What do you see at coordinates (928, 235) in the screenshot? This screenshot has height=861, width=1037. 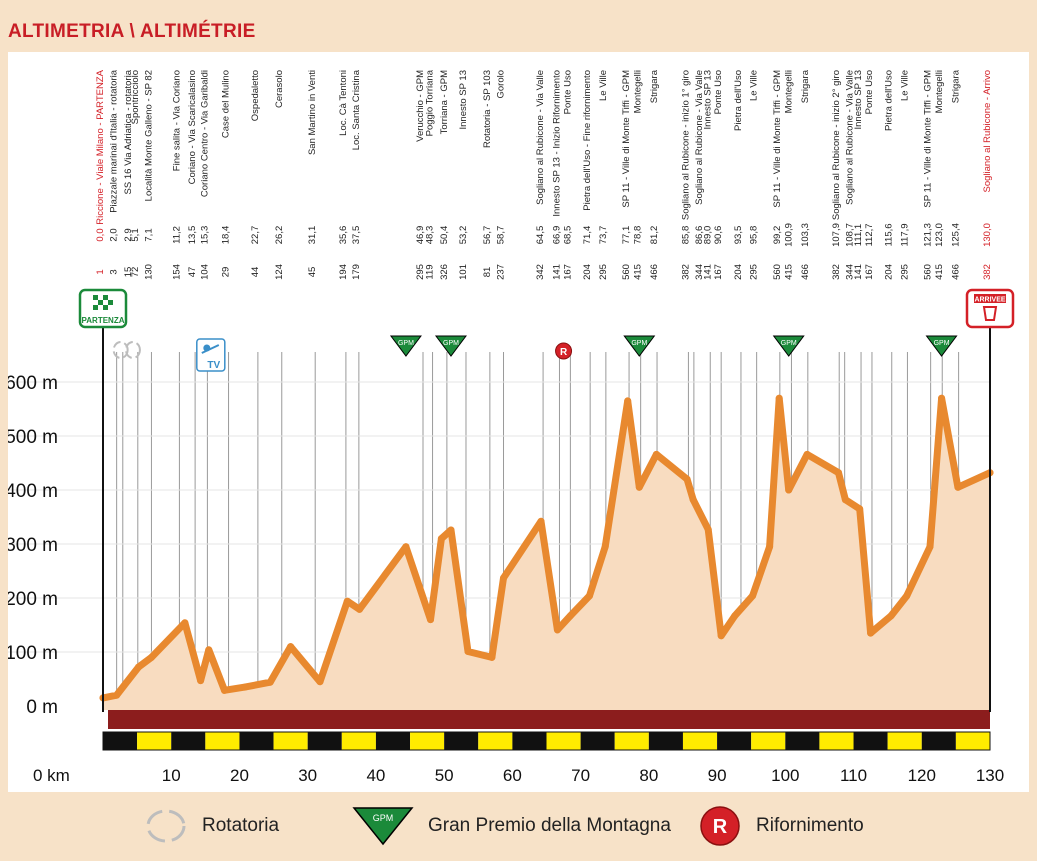 I see `waypoint-km: 121,3` at bounding box center [928, 235].